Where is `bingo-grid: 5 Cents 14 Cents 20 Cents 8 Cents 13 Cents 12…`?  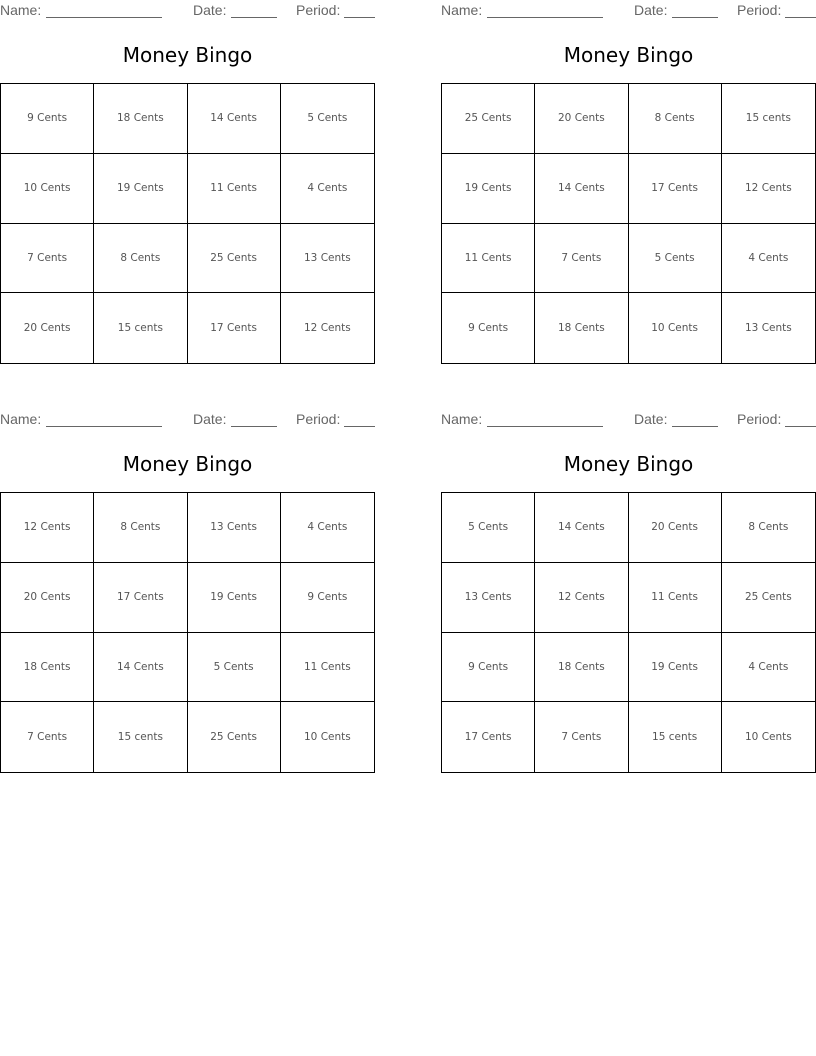 bingo-grid: 5 Cents 14 Cents 20 Cents 8 Cents 13 Cents 12… is located at coordinates (628, 632).